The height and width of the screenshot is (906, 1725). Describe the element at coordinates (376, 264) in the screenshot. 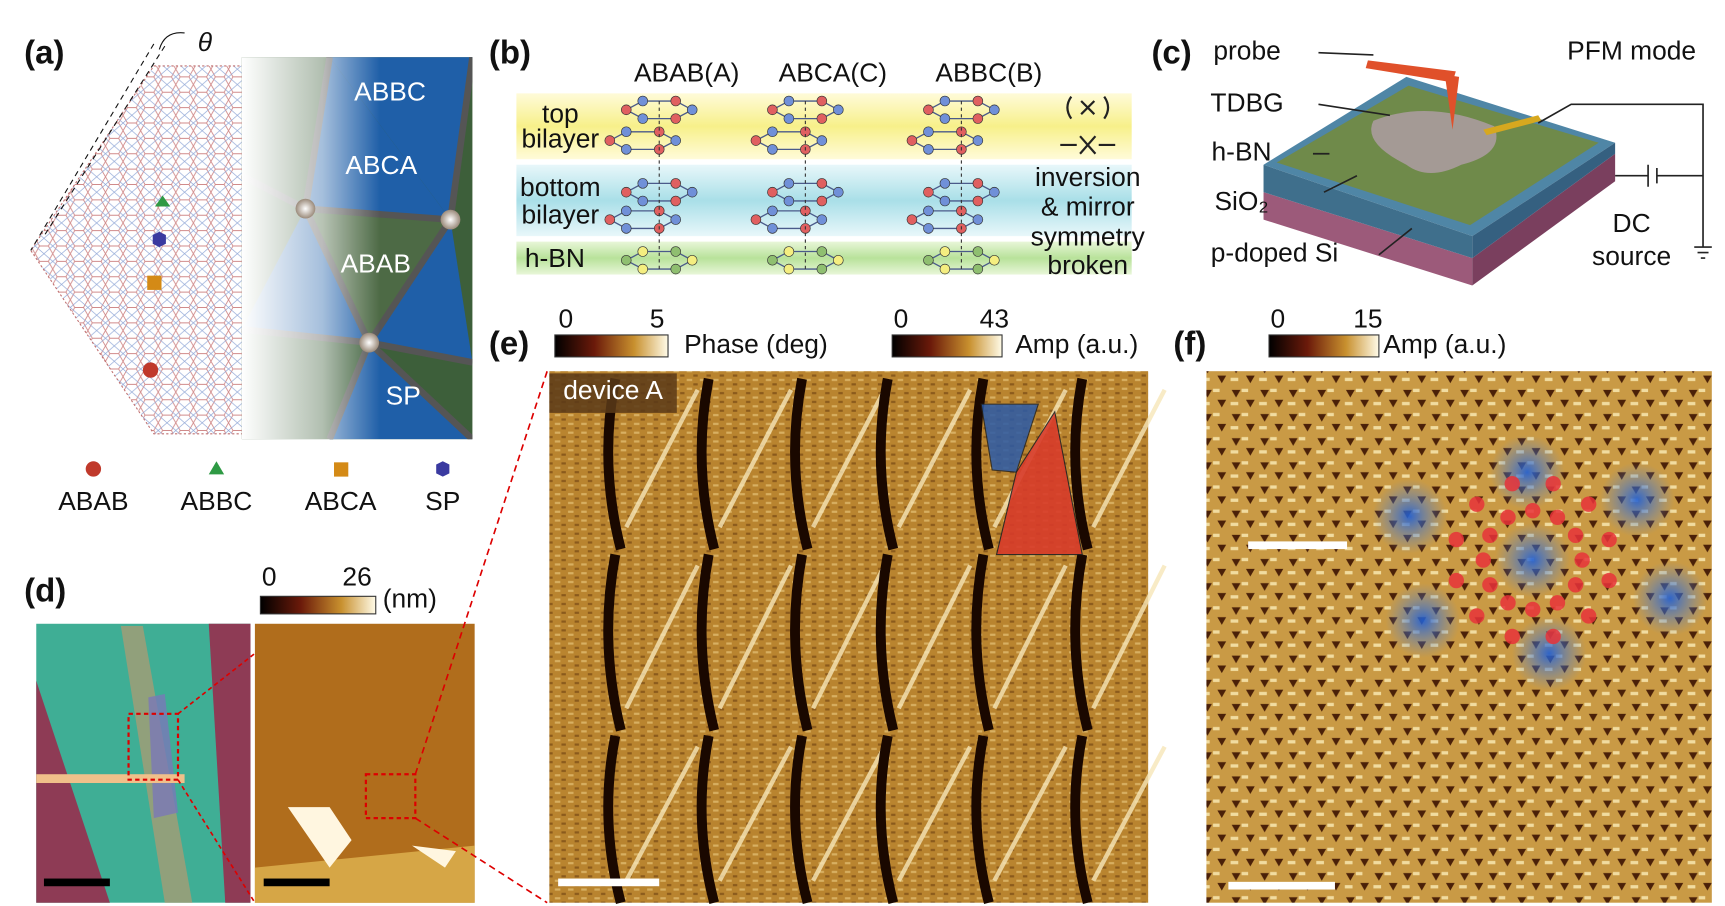

I see `region-label: ABAB` at that location.